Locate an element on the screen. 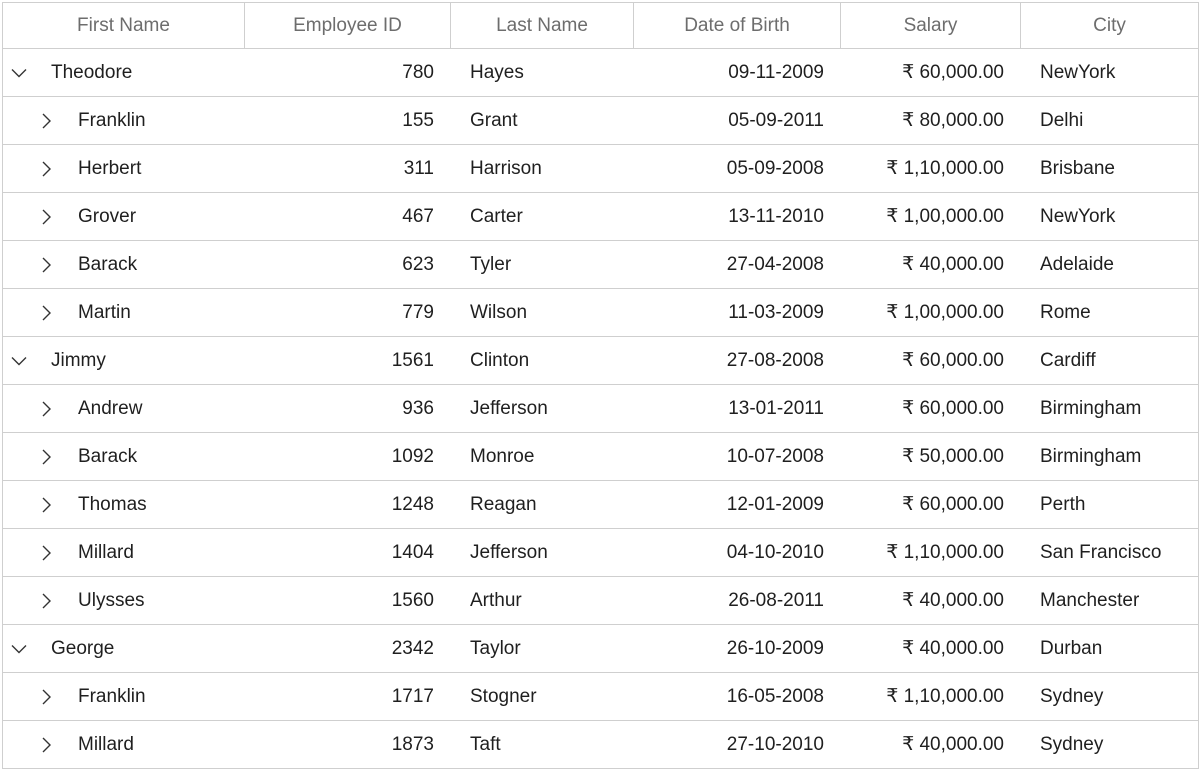 The width and height of the screenshot is (1202, 770). cell-city: Cardiff is located at coordinates (1068, 360).